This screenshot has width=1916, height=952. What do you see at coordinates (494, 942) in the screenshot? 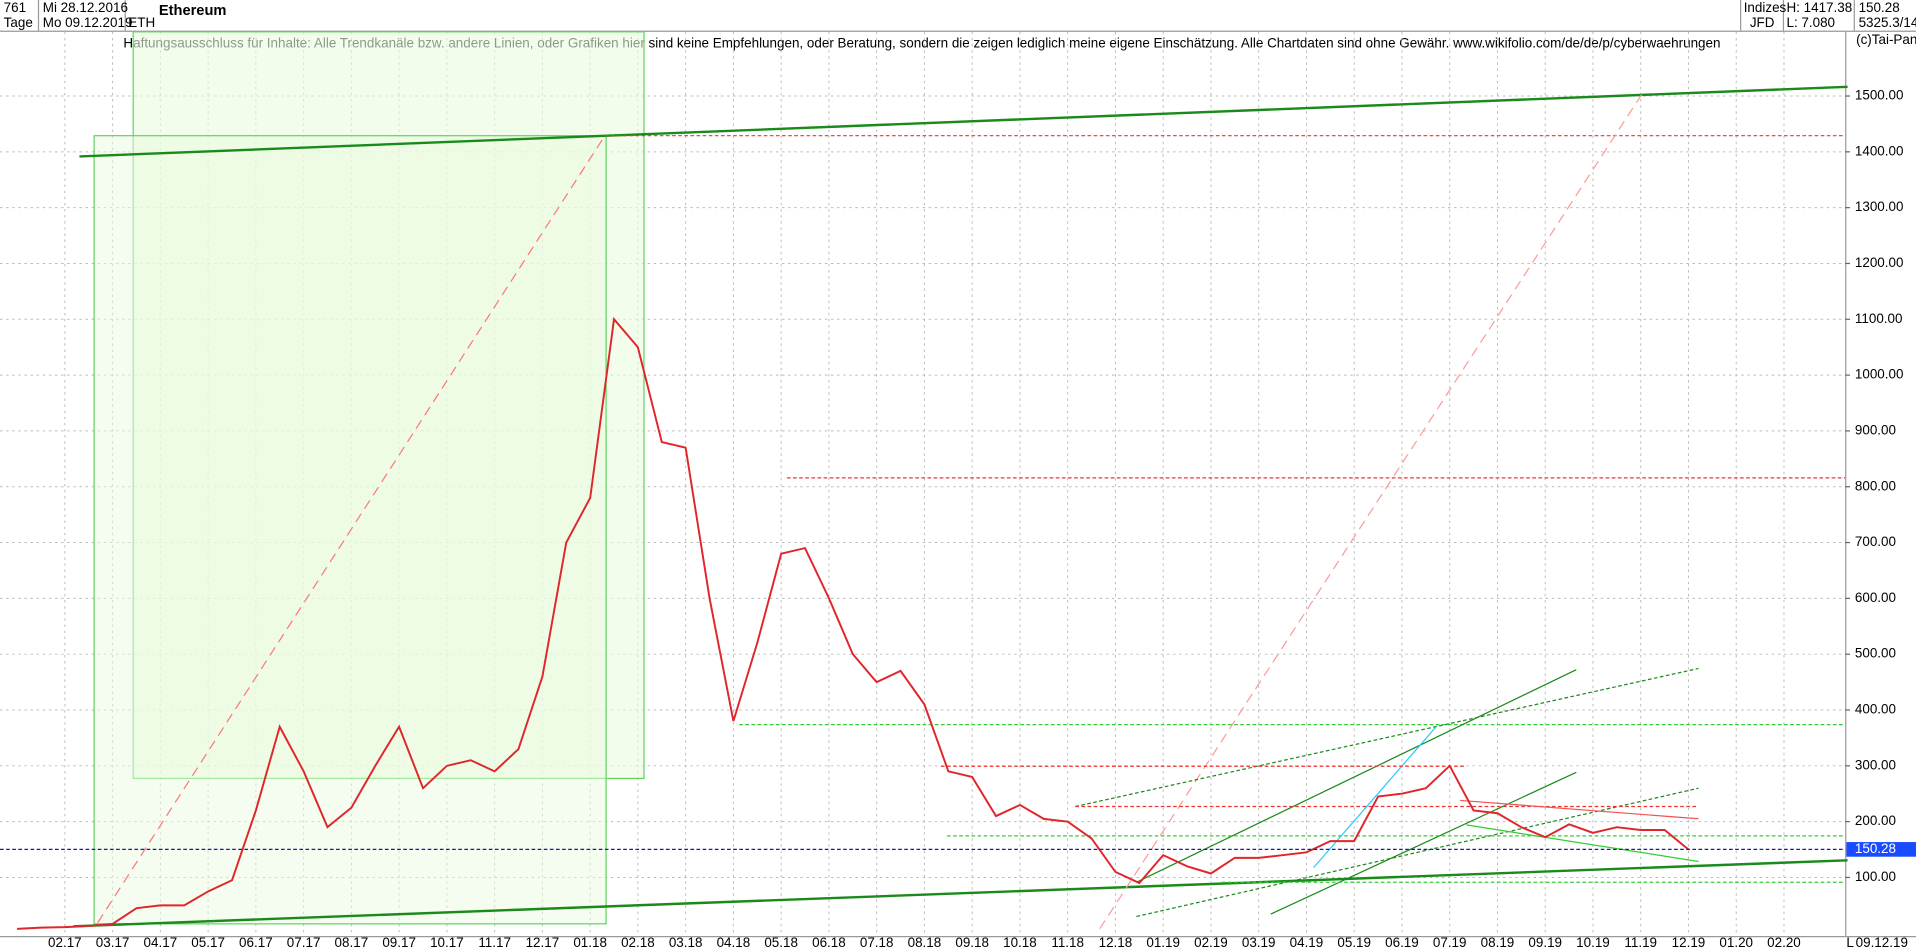
I see `x-tick-label: 11.17` at bounding box center [494, 942].